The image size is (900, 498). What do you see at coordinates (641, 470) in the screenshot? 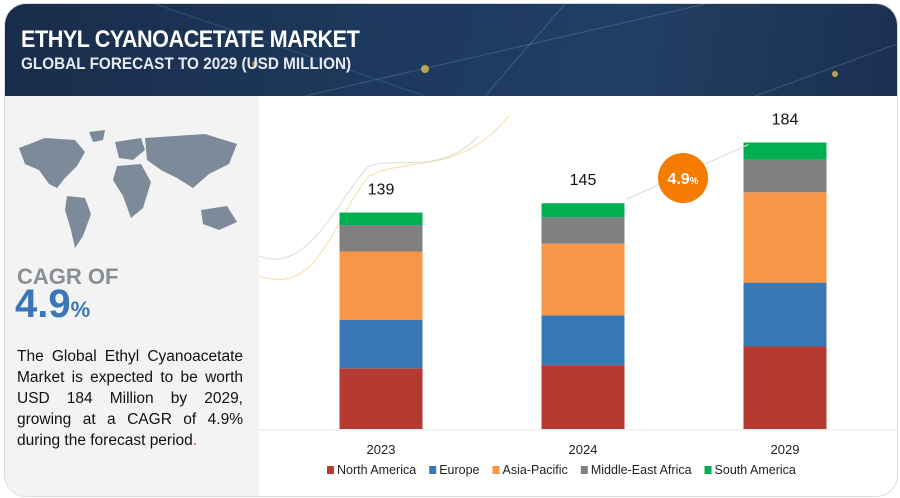
I see `legend-label-middle-east-africa: Middle-East Africa` at bounding box center [641, 470].